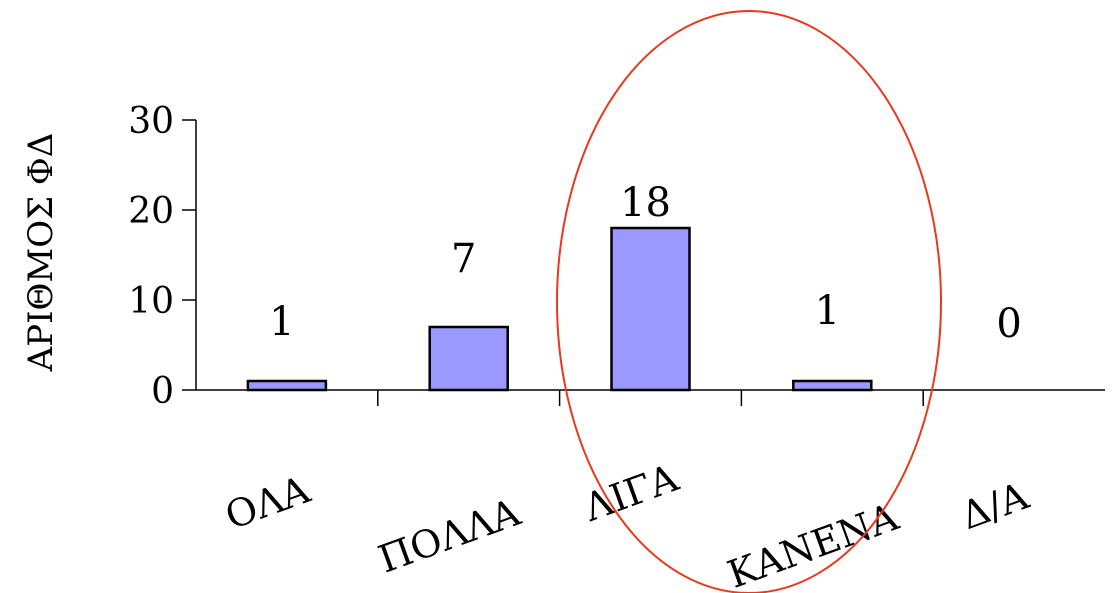 Image resolution: width=1120 pixels, height=593 pixels. What do you see at coordinates (813, 544) in the screenshot?
I see `x-tick-label: ΚΑΝΕΝΑ` at bounding box center [813, 544].